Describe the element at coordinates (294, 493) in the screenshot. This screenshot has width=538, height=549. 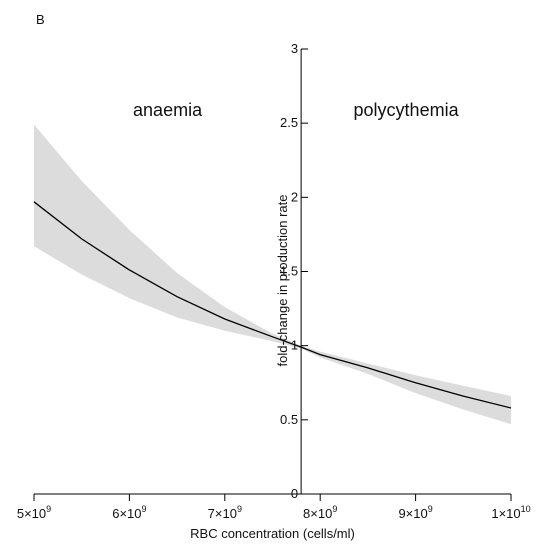
I see `y-tick-label: 0` at that location.